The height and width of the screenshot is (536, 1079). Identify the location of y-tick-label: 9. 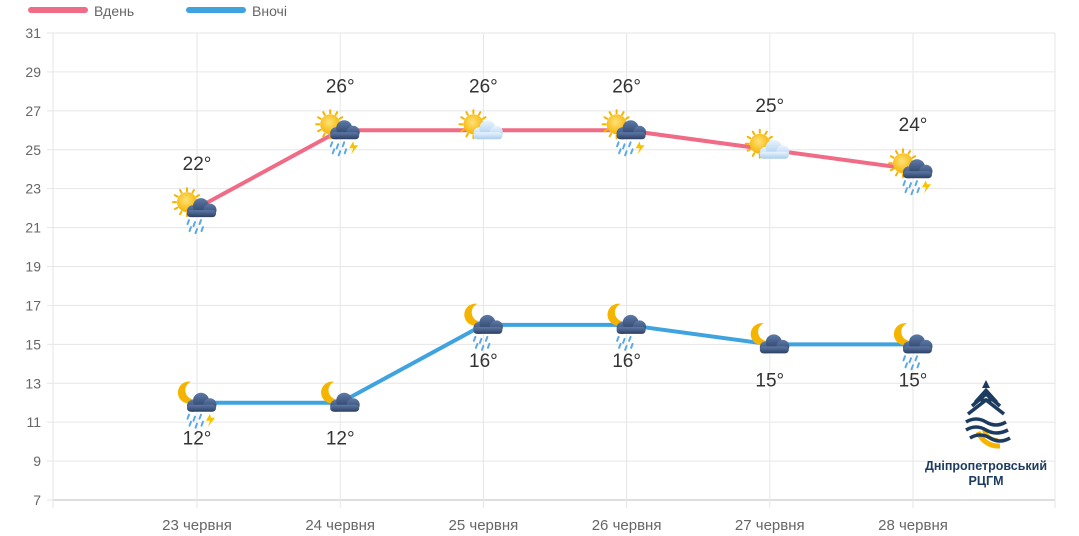
(37, 461).